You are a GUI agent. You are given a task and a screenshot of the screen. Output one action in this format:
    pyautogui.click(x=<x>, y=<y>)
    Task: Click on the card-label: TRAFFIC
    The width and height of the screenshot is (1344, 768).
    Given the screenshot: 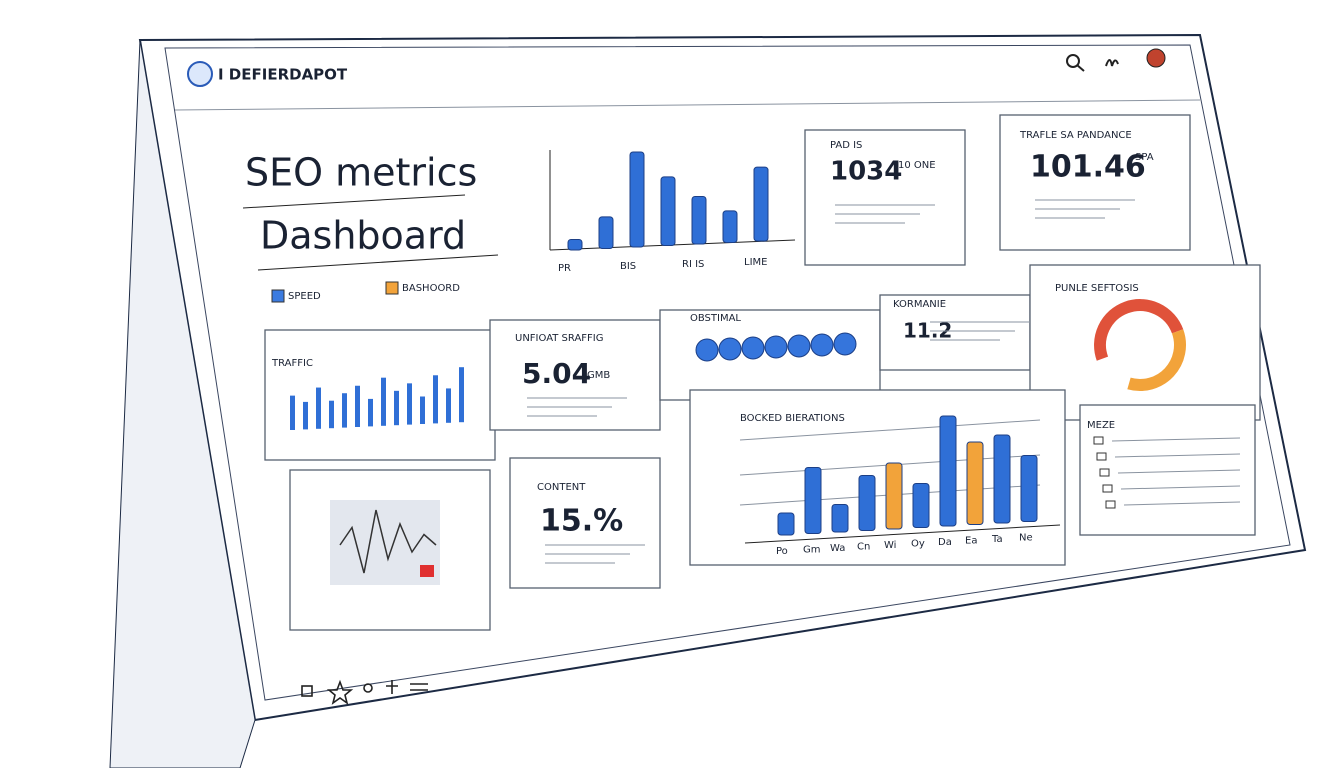 What is the action you would take?
    pyautogui.click(x=292, y=363)
    